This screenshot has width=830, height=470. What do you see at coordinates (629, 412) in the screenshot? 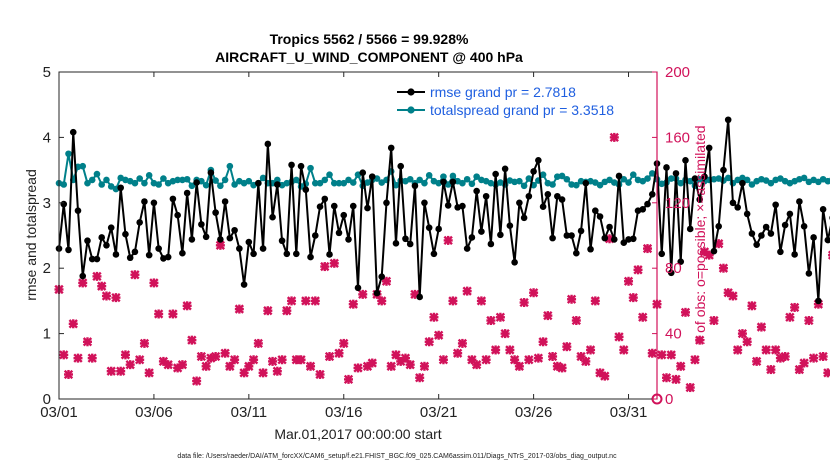
I see `x-tick-label-6: 03/31` at bounding box center [629, 412].